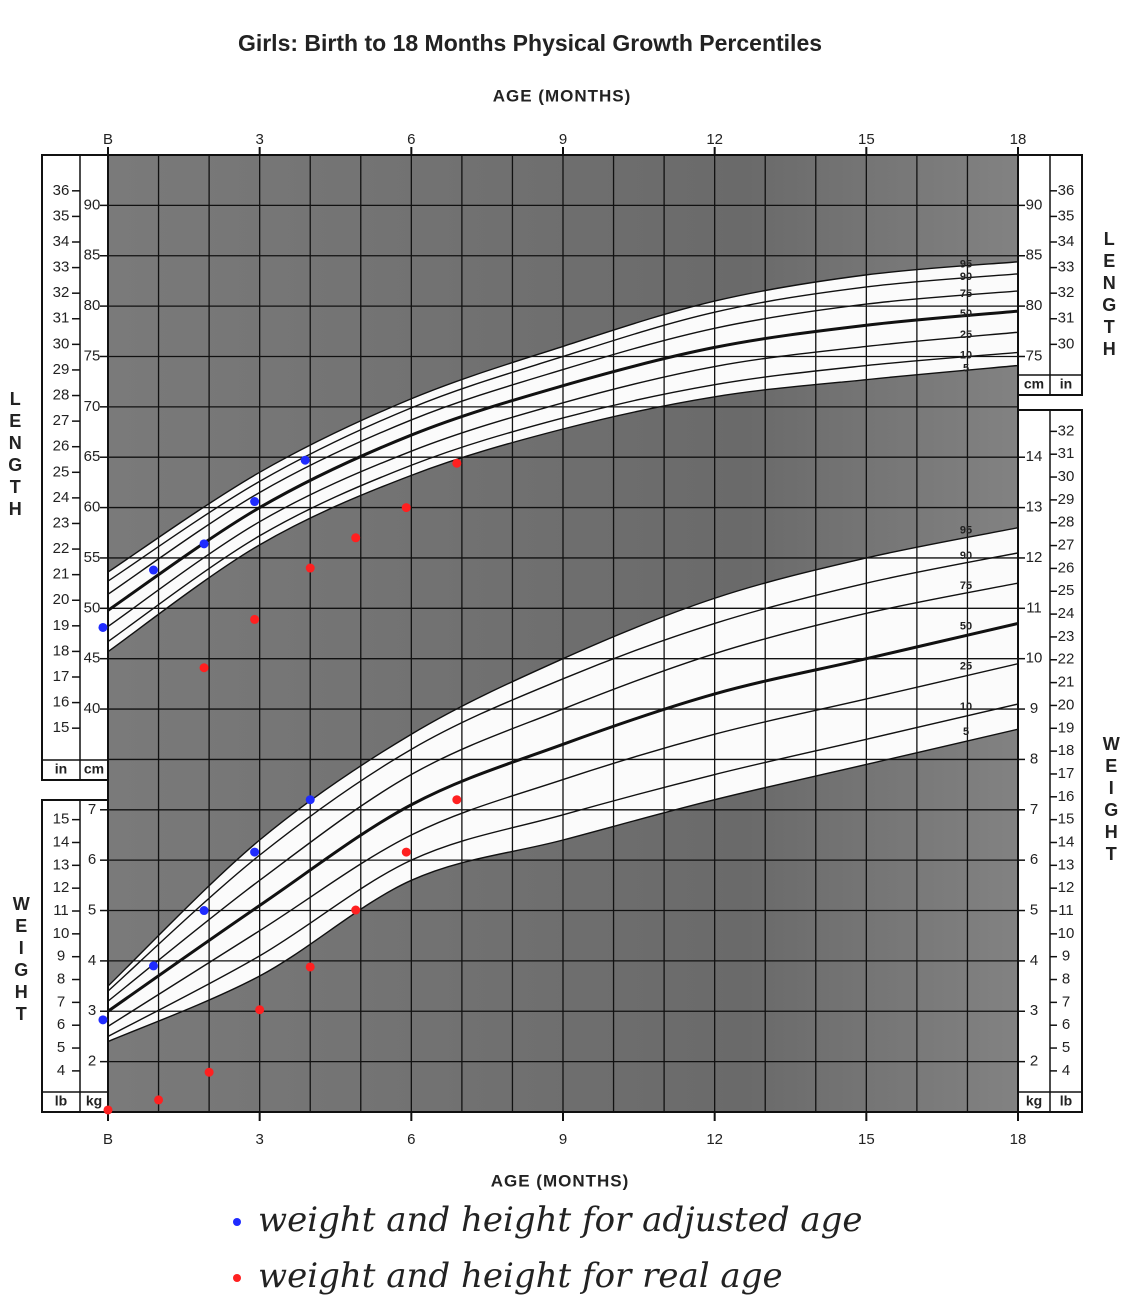  Describe the element at coordinates (1066, 727) in the screenshot. I see `y-tick-label: 19` at that location.